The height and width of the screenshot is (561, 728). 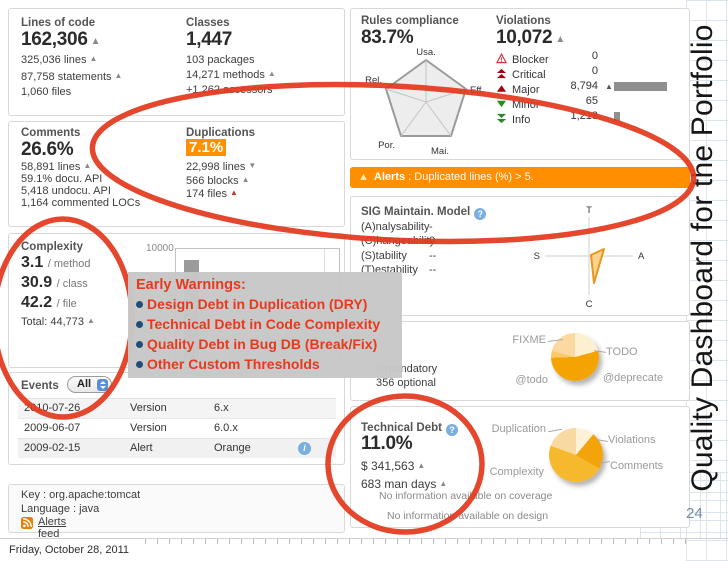 I want to click on duplications-value: 7.1%, so click(x=206, y=147).